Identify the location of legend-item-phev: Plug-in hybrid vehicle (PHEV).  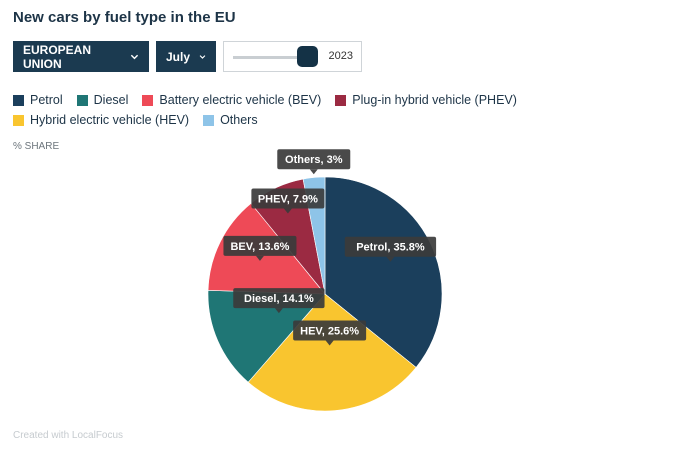
(426, 100).